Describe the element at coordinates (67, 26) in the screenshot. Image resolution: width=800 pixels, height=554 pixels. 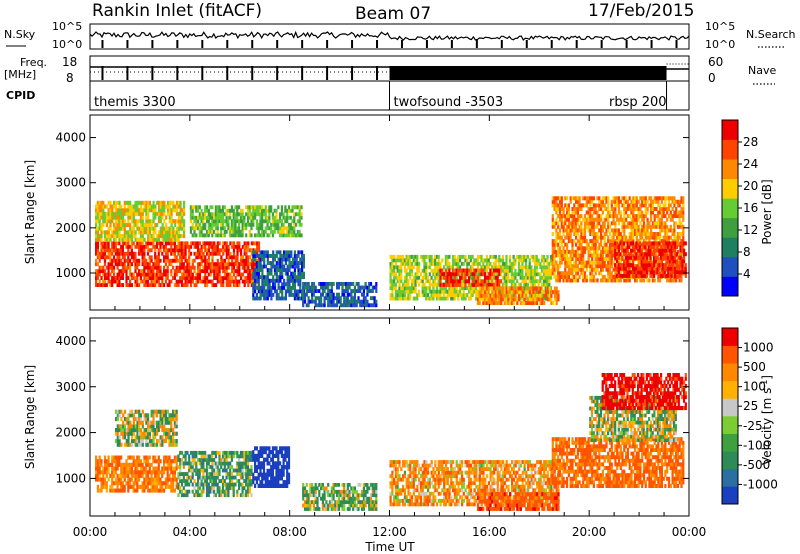
I see `nsky-axis-top: 10^5` at that location.